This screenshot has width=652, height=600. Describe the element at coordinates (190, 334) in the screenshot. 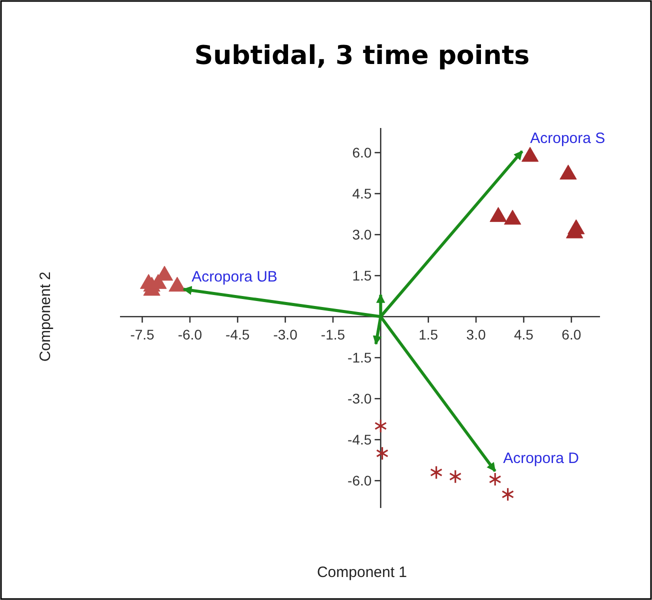

I see `x-tick-label: -6.0` at that location.